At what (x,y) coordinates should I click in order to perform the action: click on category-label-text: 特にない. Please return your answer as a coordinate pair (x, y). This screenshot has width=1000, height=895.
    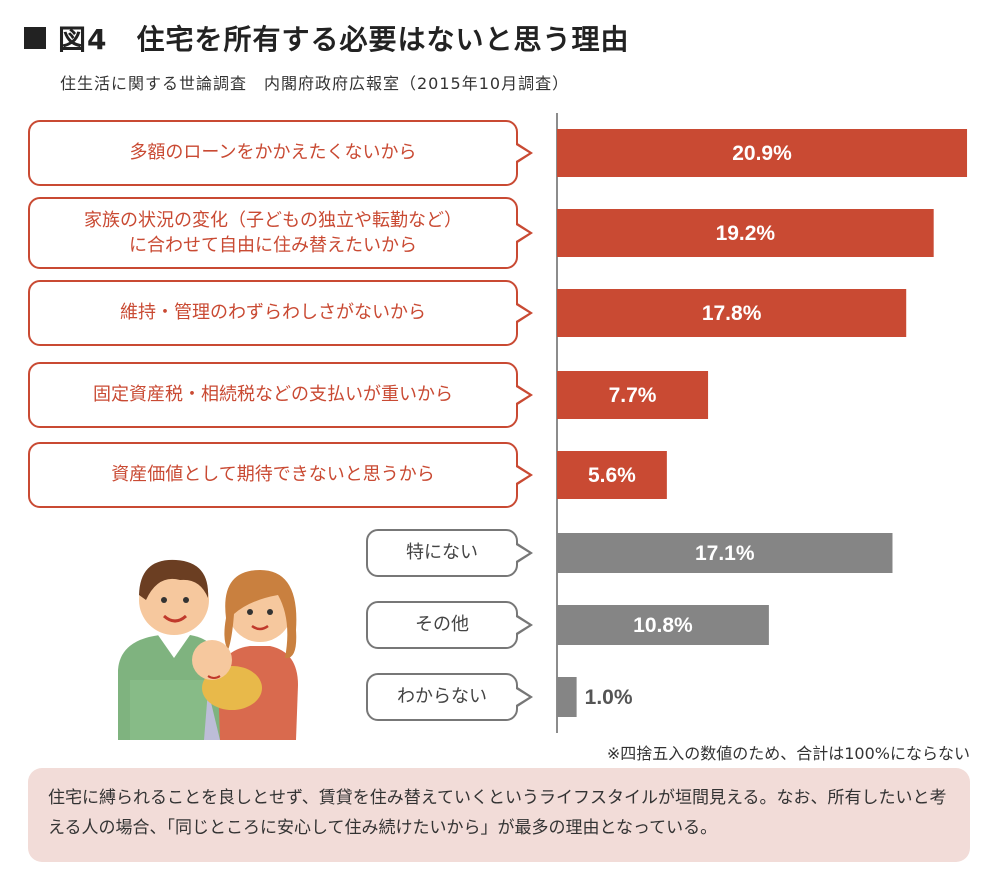
    Looking at the image, I should click on (442, 553).